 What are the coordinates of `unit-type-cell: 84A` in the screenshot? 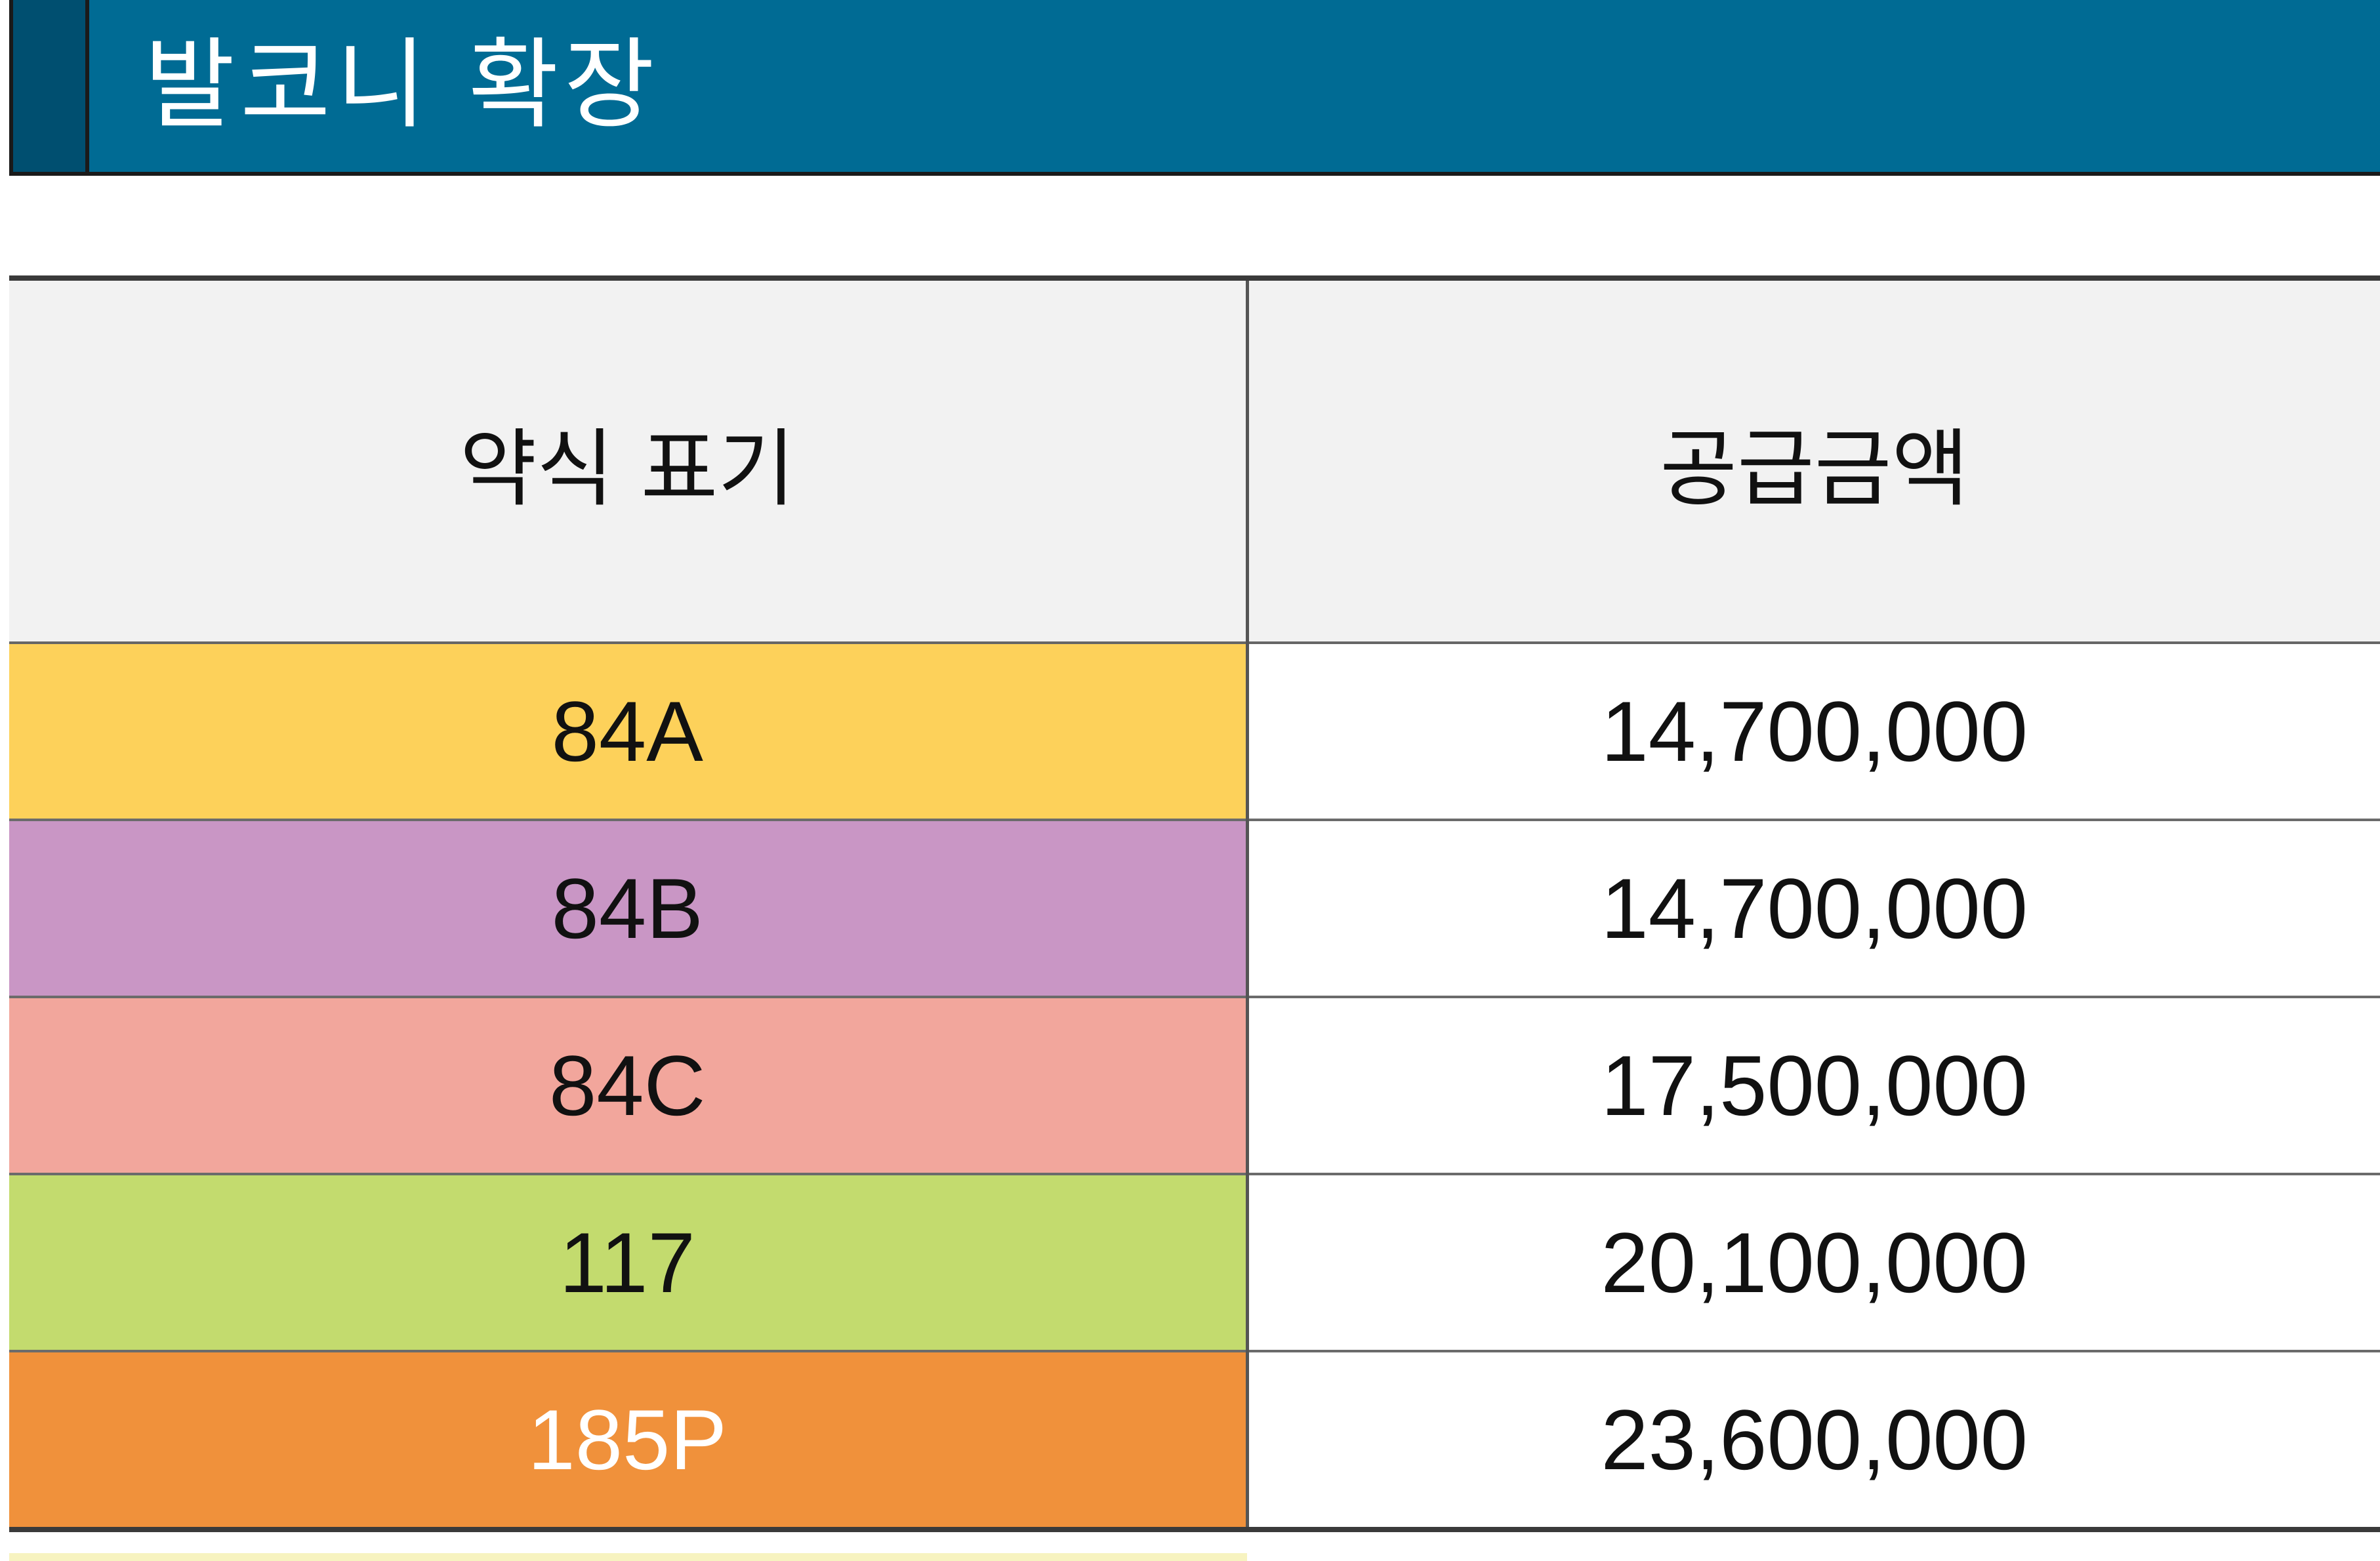 It's located at (628, 732).